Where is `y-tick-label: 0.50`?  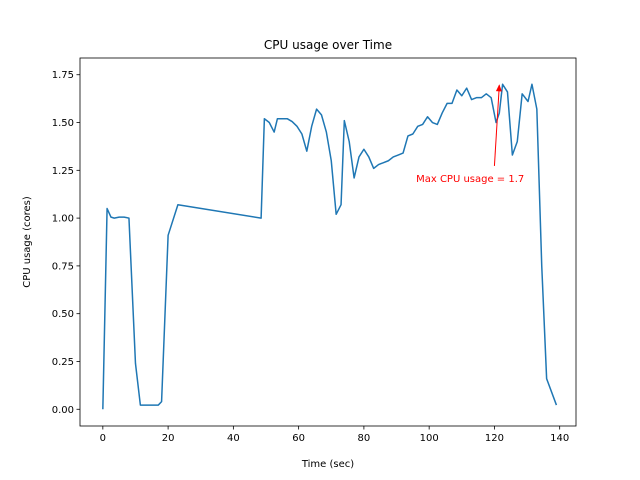 y-tick-label: 0.50 is located at coordinates (63, 314).